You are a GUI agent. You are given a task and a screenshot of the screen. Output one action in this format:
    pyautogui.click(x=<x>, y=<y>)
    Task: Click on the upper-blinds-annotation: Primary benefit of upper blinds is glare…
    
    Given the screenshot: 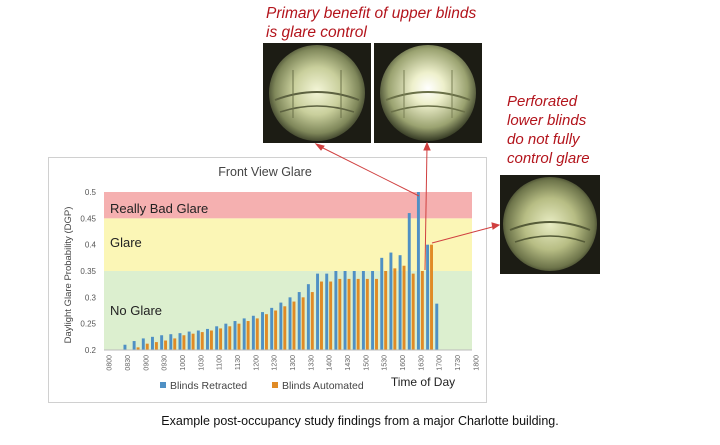 What is the action you would take?
    pyautogui.click(x=371, y=23)
    